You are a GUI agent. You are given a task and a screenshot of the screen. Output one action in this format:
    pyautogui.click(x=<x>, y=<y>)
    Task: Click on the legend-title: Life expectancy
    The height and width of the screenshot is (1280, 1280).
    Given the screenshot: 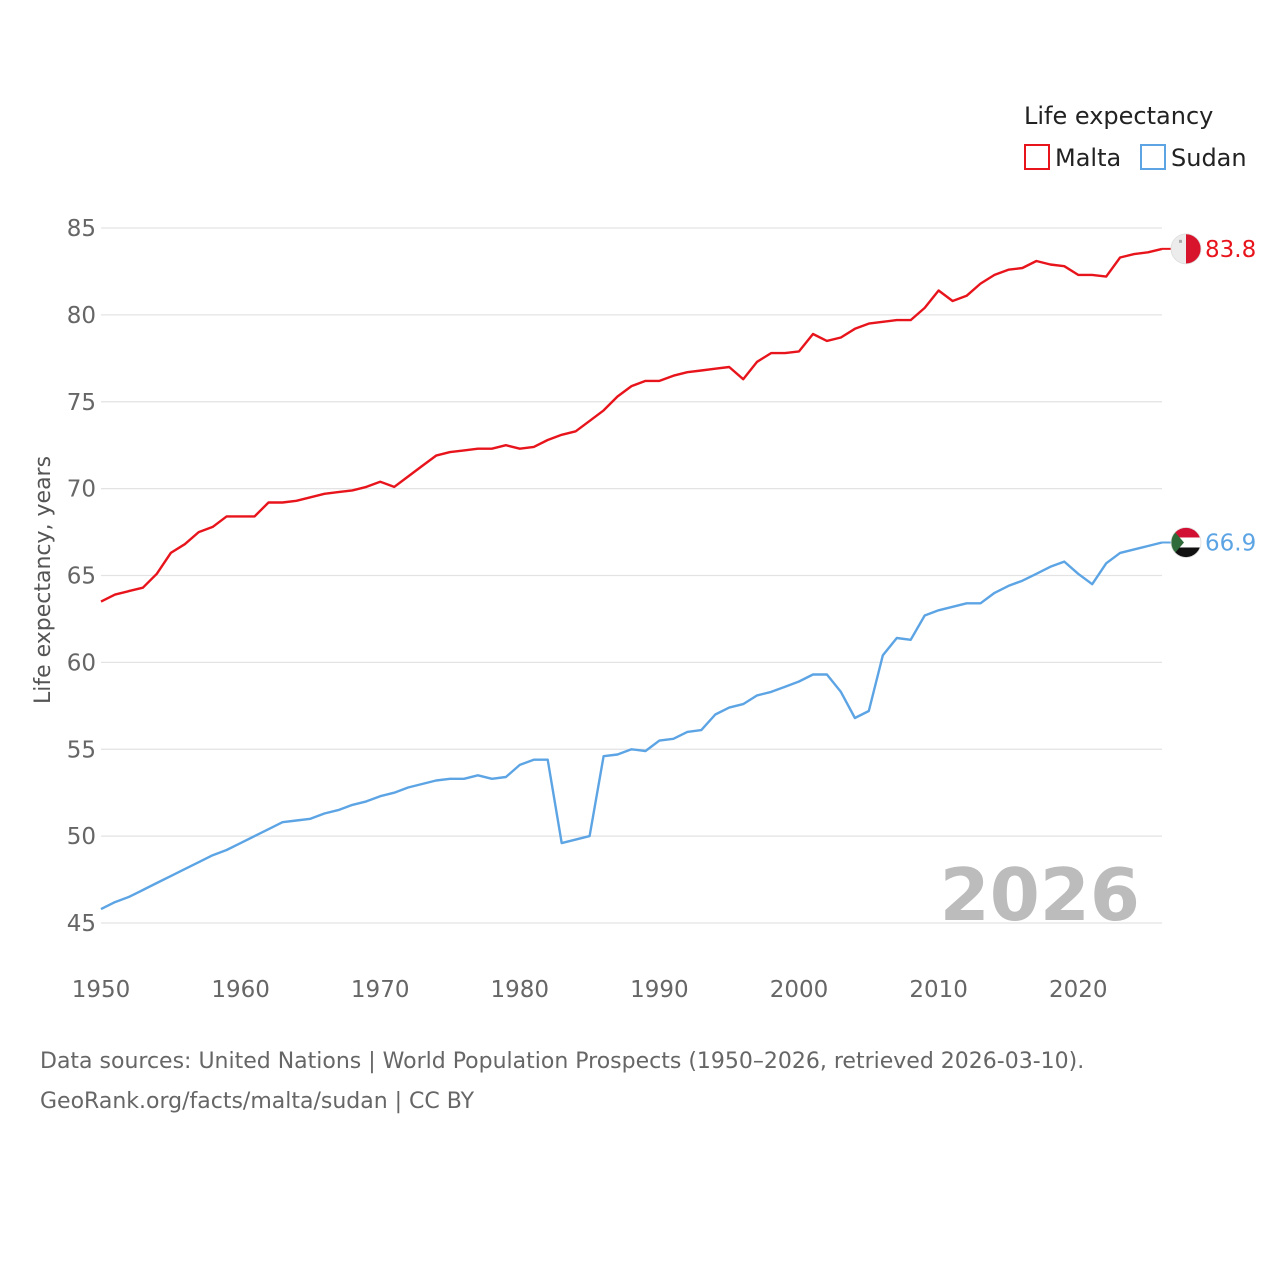 What is the action you would take?
    pyautogui.click(x=1118, y=116)
    